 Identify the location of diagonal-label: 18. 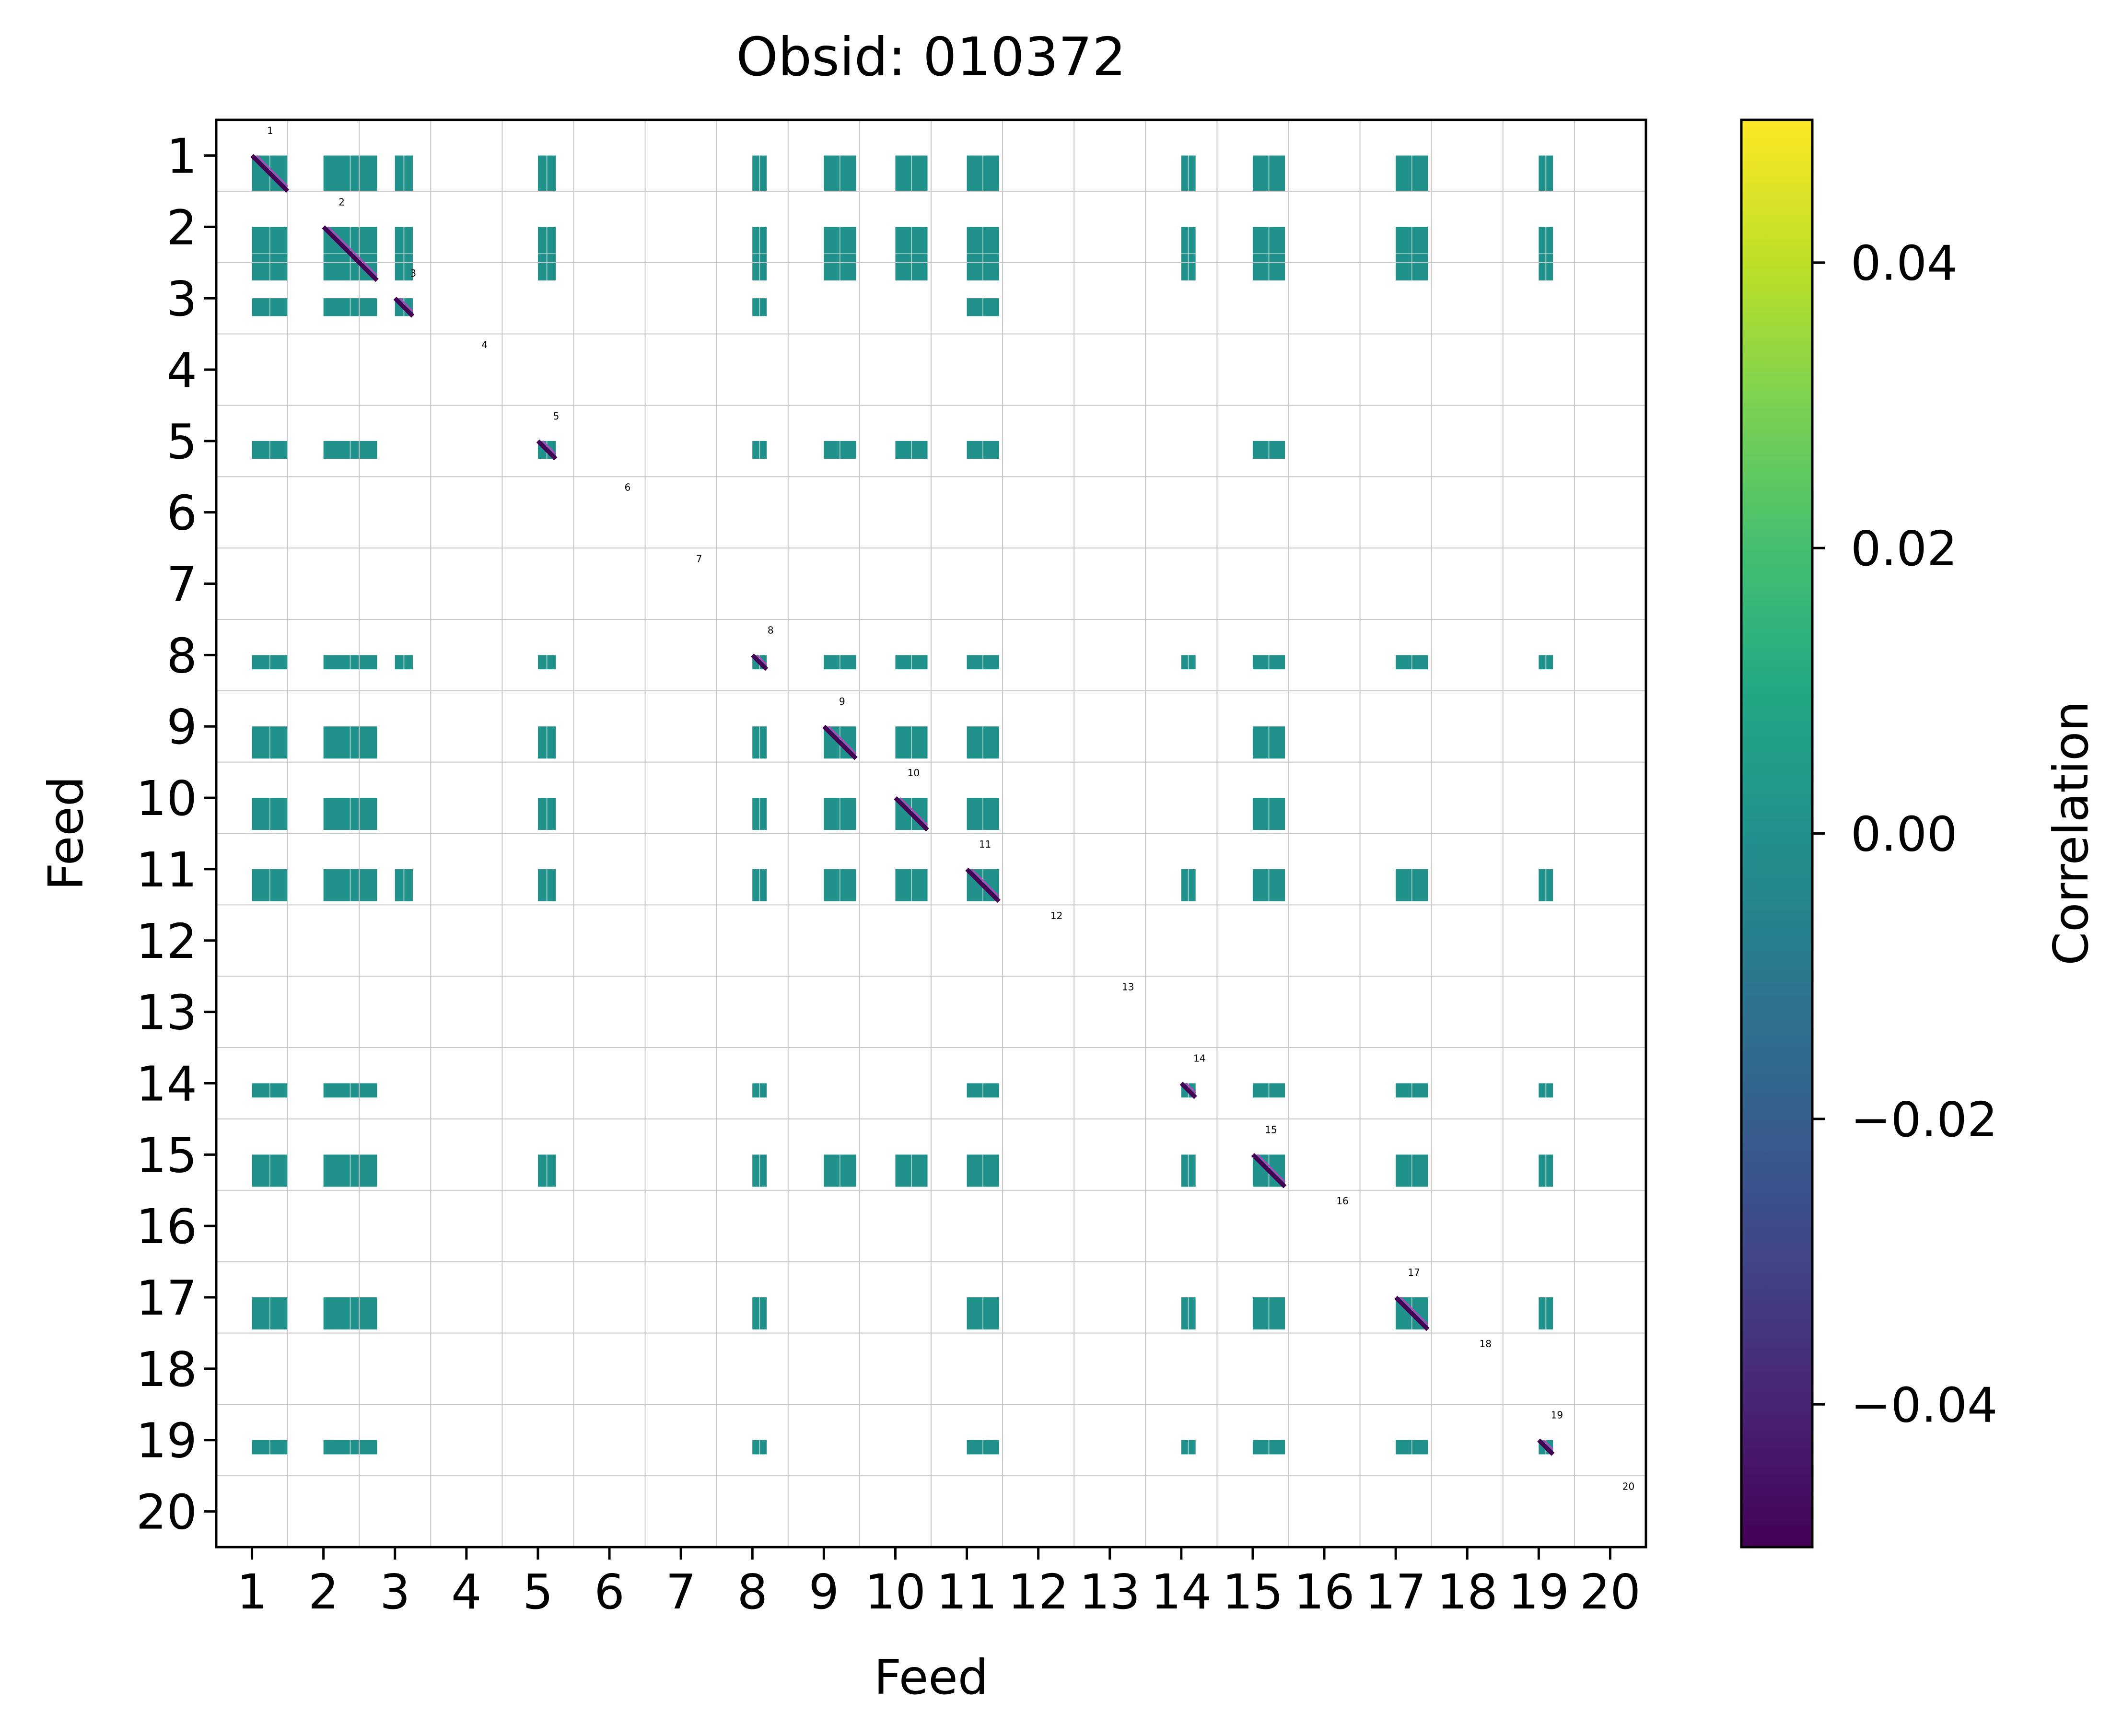
(1486, 1344).